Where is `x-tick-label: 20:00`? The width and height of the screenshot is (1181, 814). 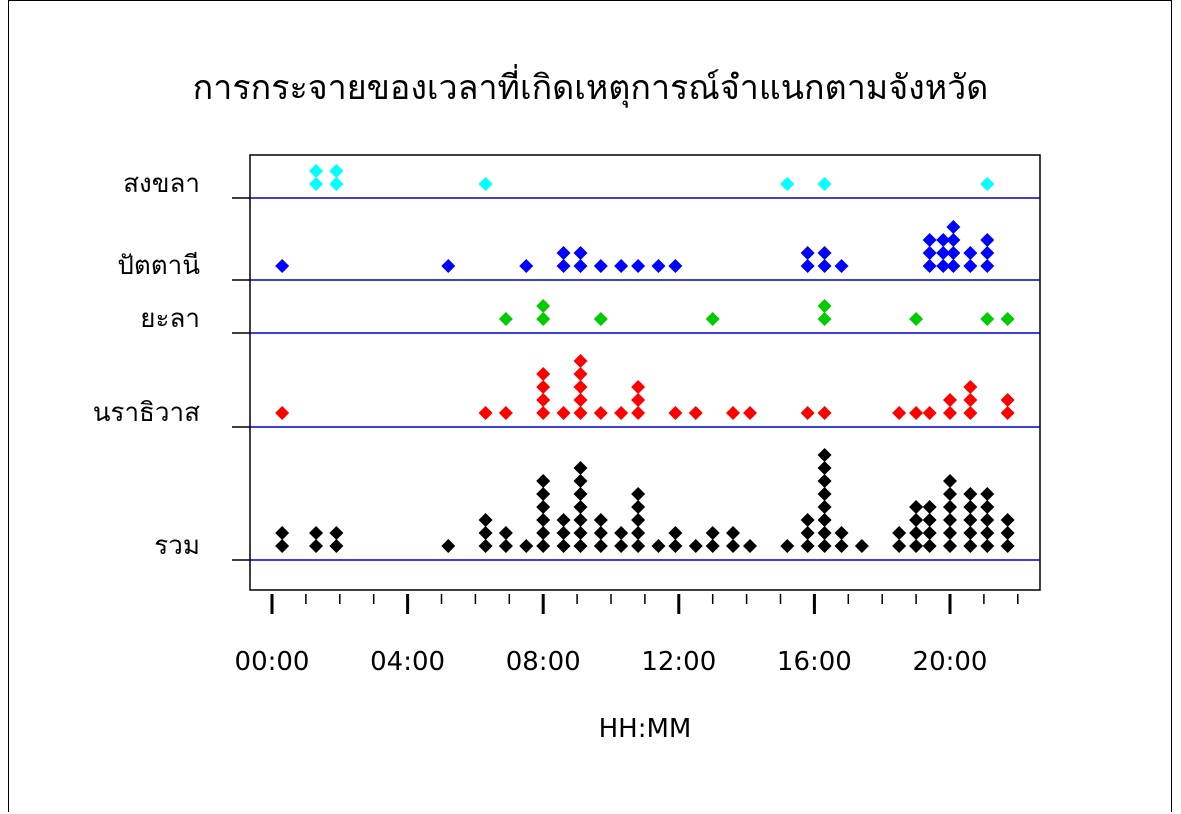
x-tick-label: 20:00 is located at coordinates (950, 662).